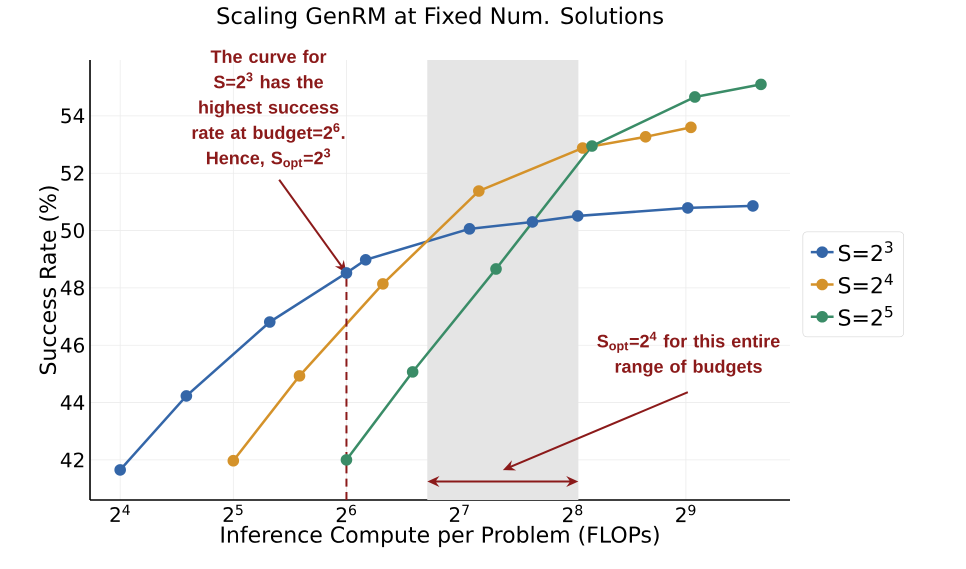 The image size is (966, 569). I want to click on y-tick-label: 48, so click(72, 288).